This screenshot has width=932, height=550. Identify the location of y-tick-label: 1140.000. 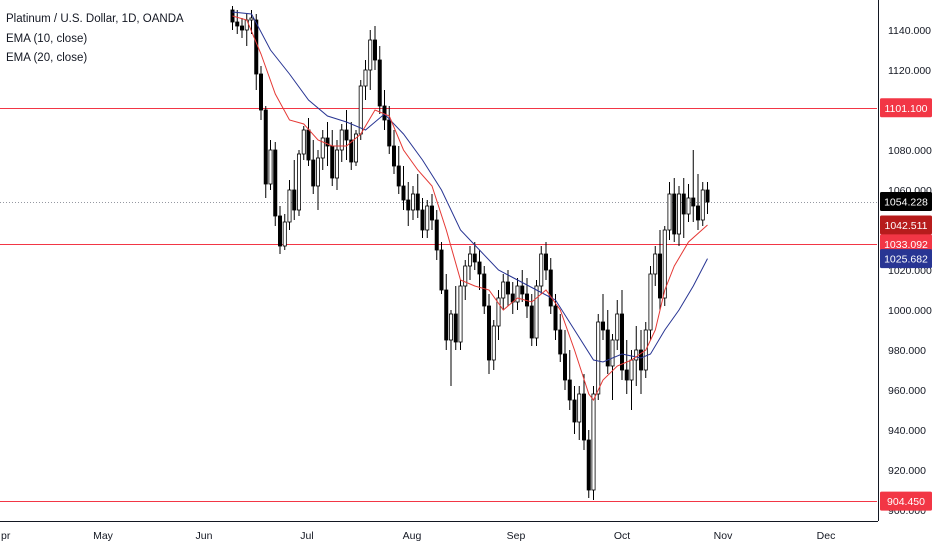
(909, 31).